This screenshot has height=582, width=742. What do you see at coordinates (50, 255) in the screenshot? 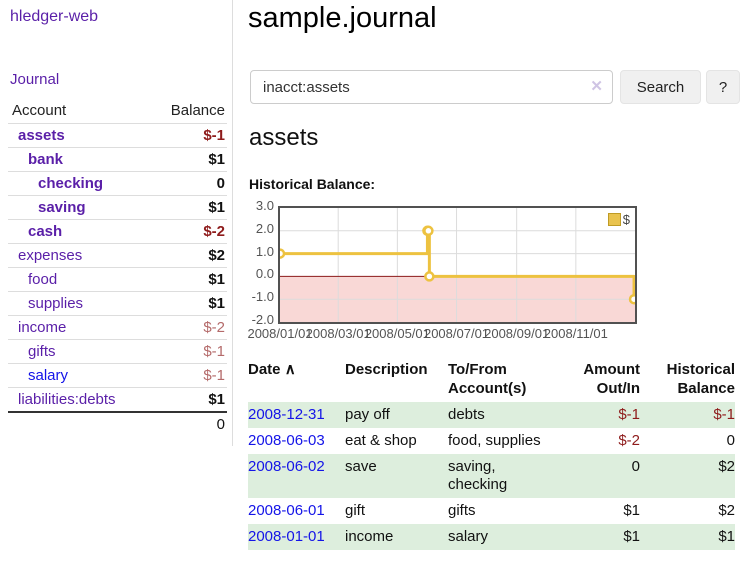
I see `account-link: expenses` at bounding box center [50, 255].